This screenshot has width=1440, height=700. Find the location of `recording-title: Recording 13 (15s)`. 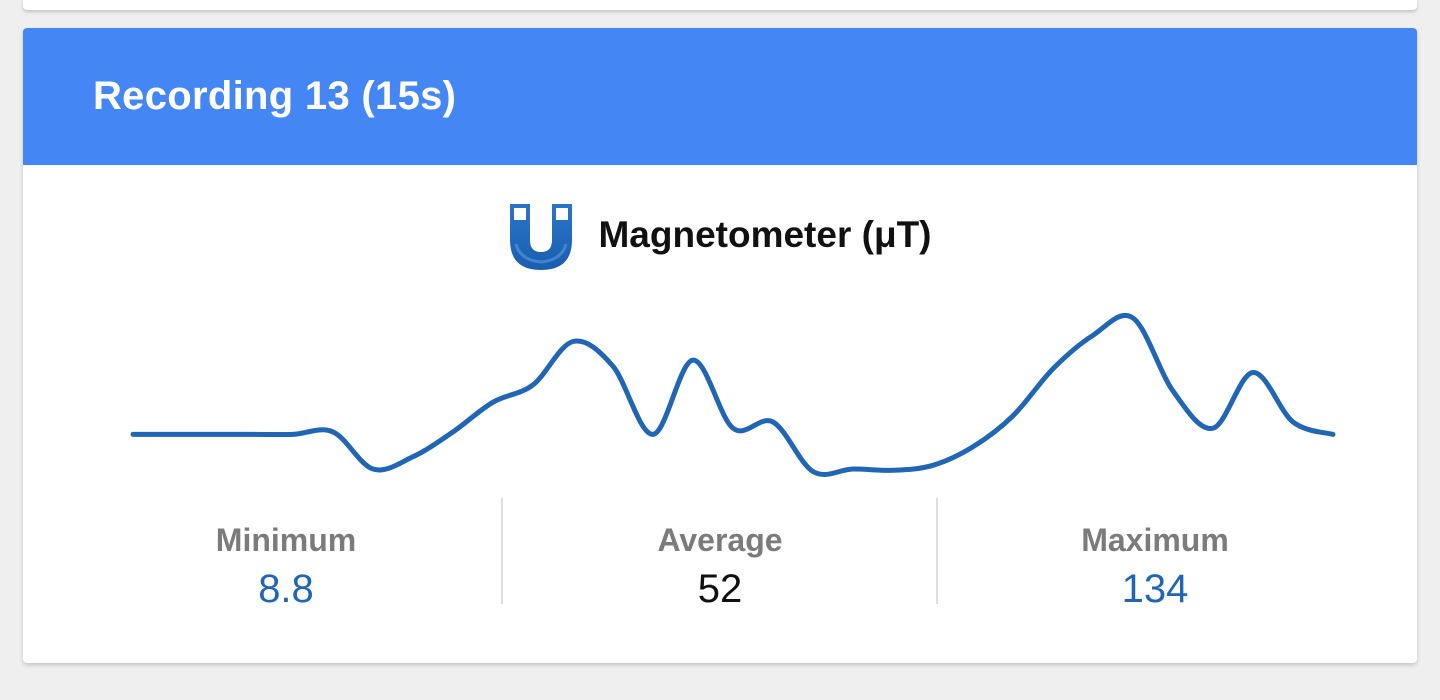

recording-title: Recording 13 (15s) is located at coordinates (275, 96).